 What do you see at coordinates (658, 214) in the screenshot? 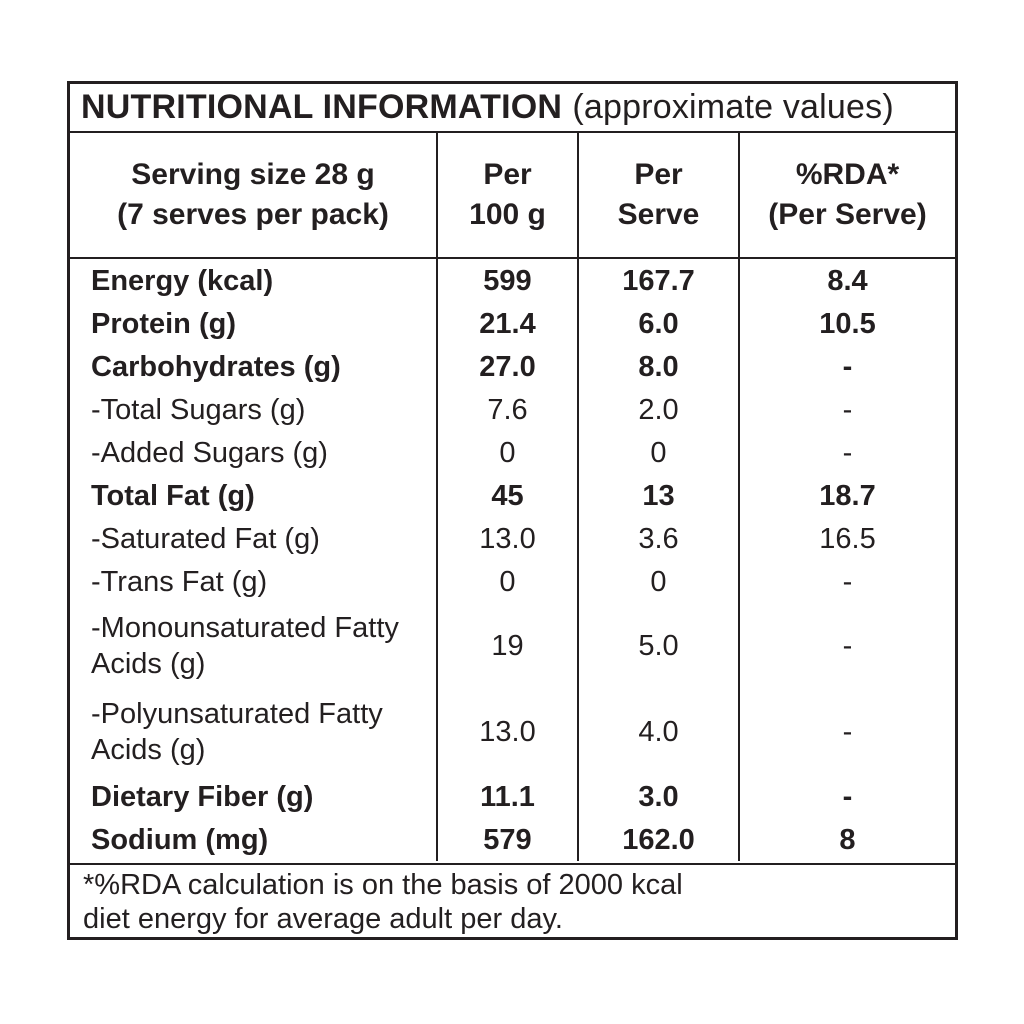
I see `per-serve-line2: Serve` at bounding box center [658, 214].